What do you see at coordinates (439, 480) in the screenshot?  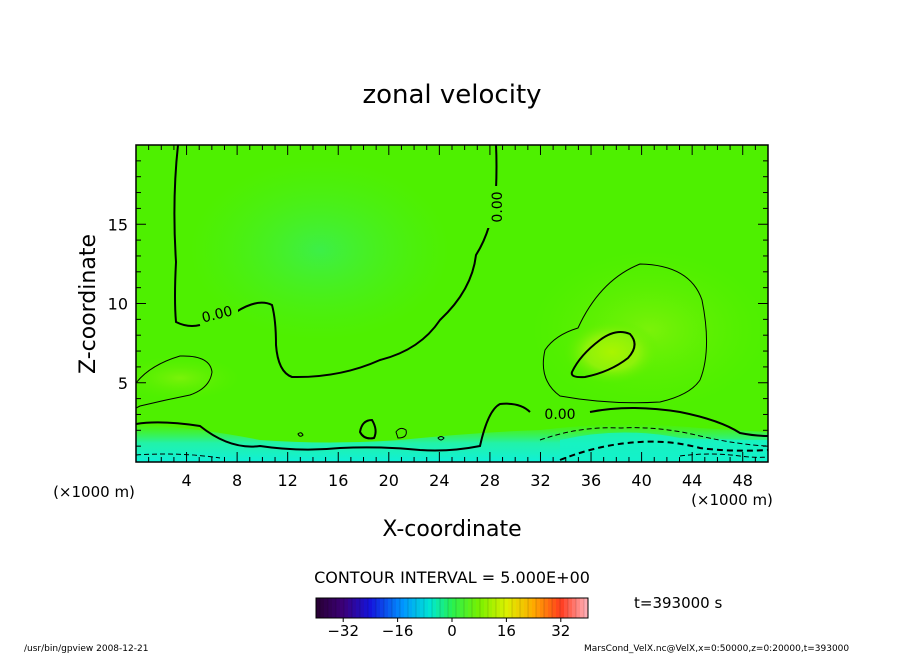 I see `x-tick-label: 24` at bounding box center [439, 480].